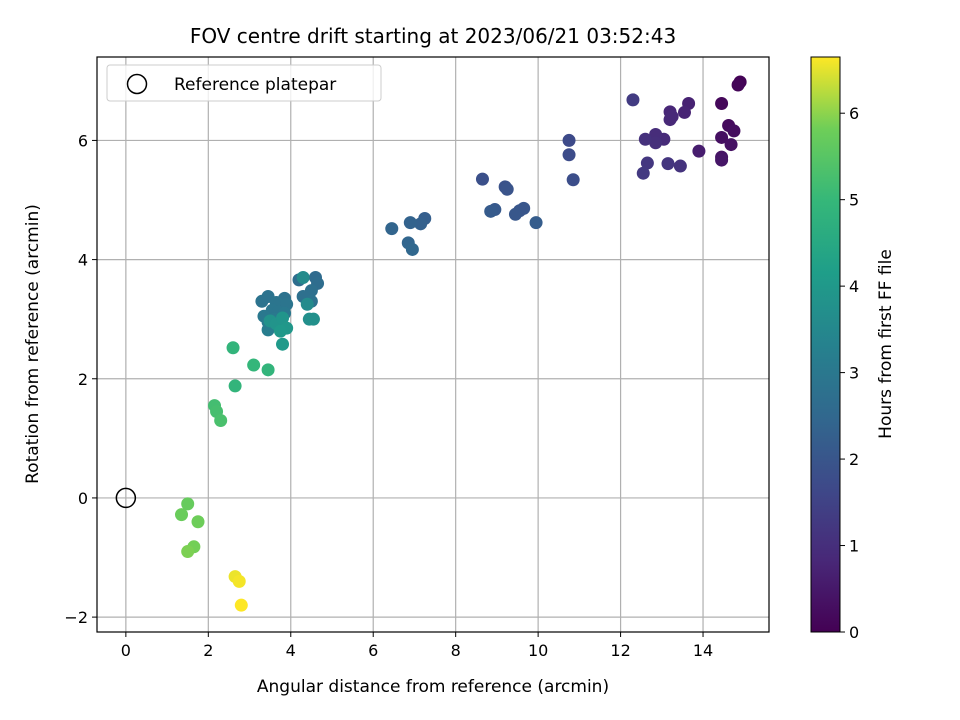  What do you see at coordinates (854, 286) in the screenshot?
I see `colorbar-tick-label: 4` at bounding box center [854, 286].